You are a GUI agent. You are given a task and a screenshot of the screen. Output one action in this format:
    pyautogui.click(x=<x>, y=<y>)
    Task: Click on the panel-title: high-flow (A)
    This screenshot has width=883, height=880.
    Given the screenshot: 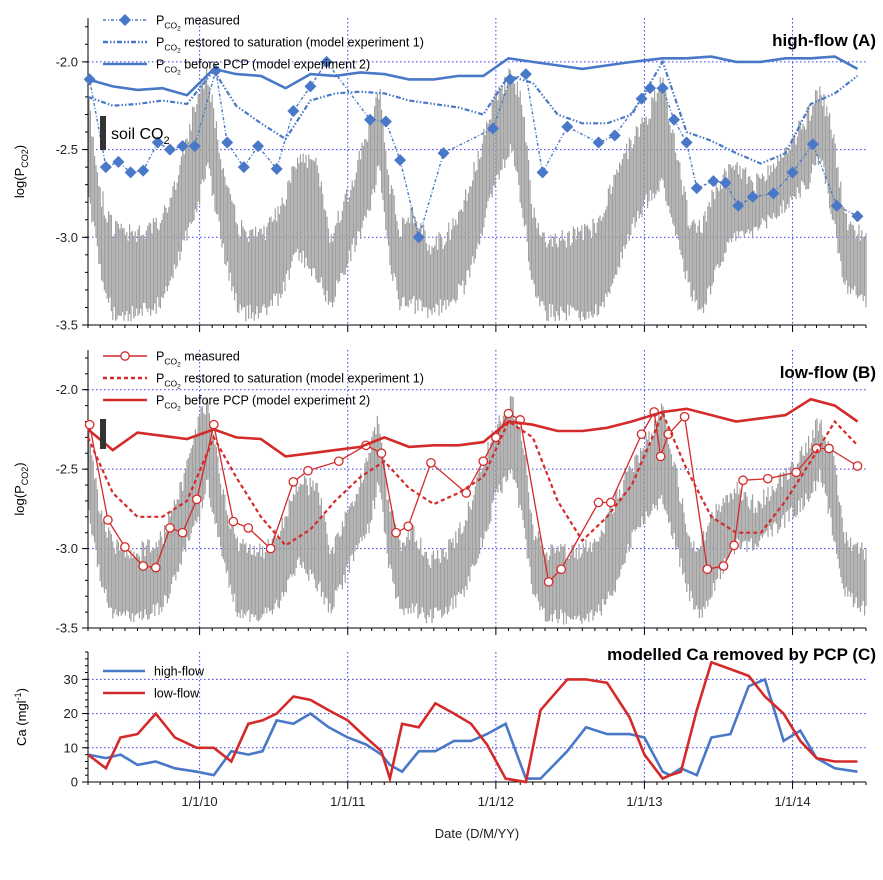 What is the action you would take?
    pyautogui.click(x=824, y=40)
    